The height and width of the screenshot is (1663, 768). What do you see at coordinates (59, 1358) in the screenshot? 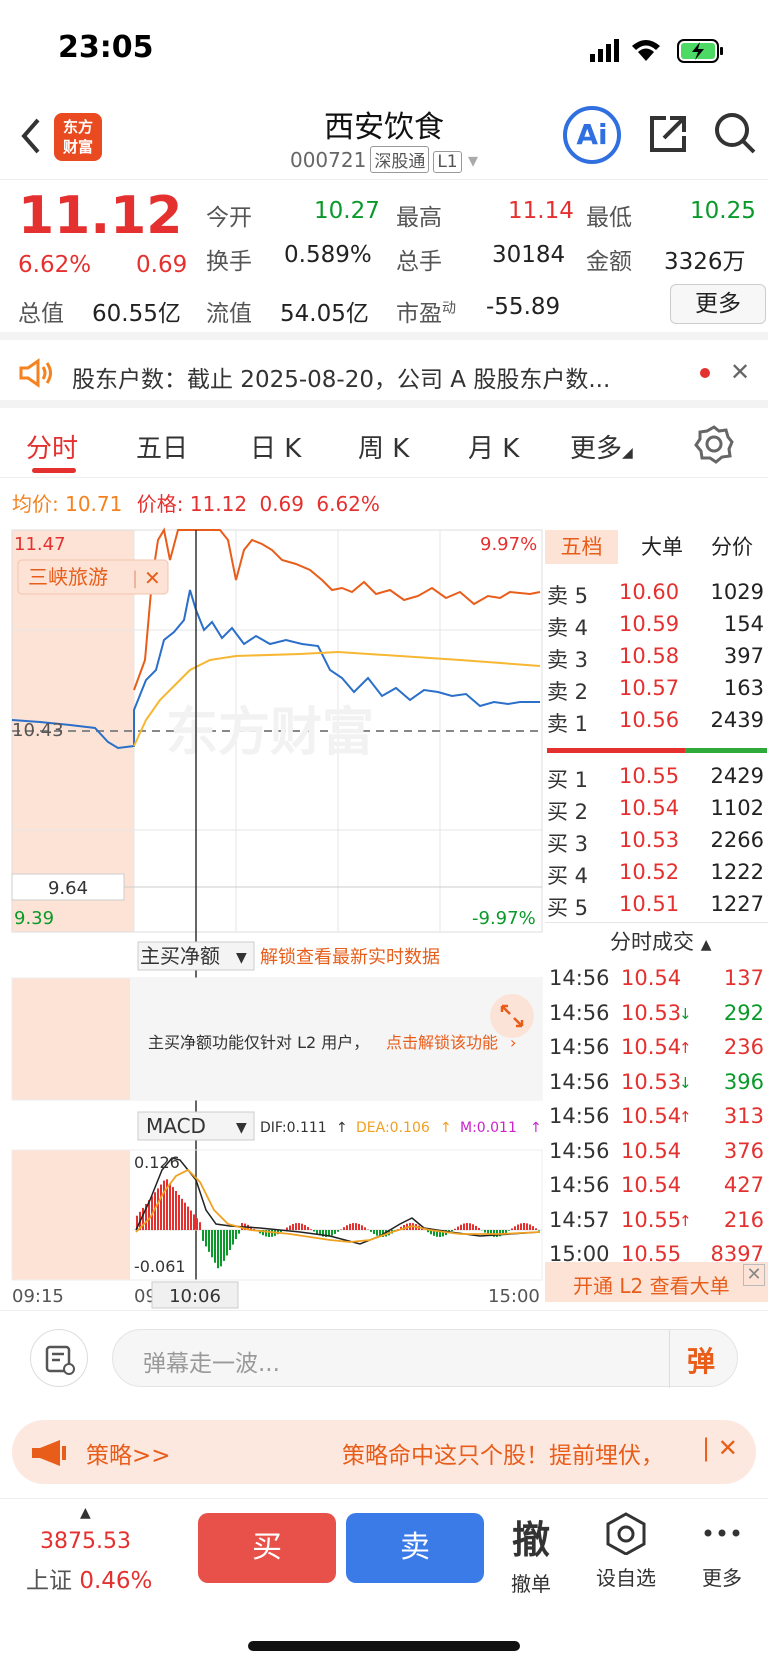
I see `danmu-settings-icon` at bounding box center [59, 1358].